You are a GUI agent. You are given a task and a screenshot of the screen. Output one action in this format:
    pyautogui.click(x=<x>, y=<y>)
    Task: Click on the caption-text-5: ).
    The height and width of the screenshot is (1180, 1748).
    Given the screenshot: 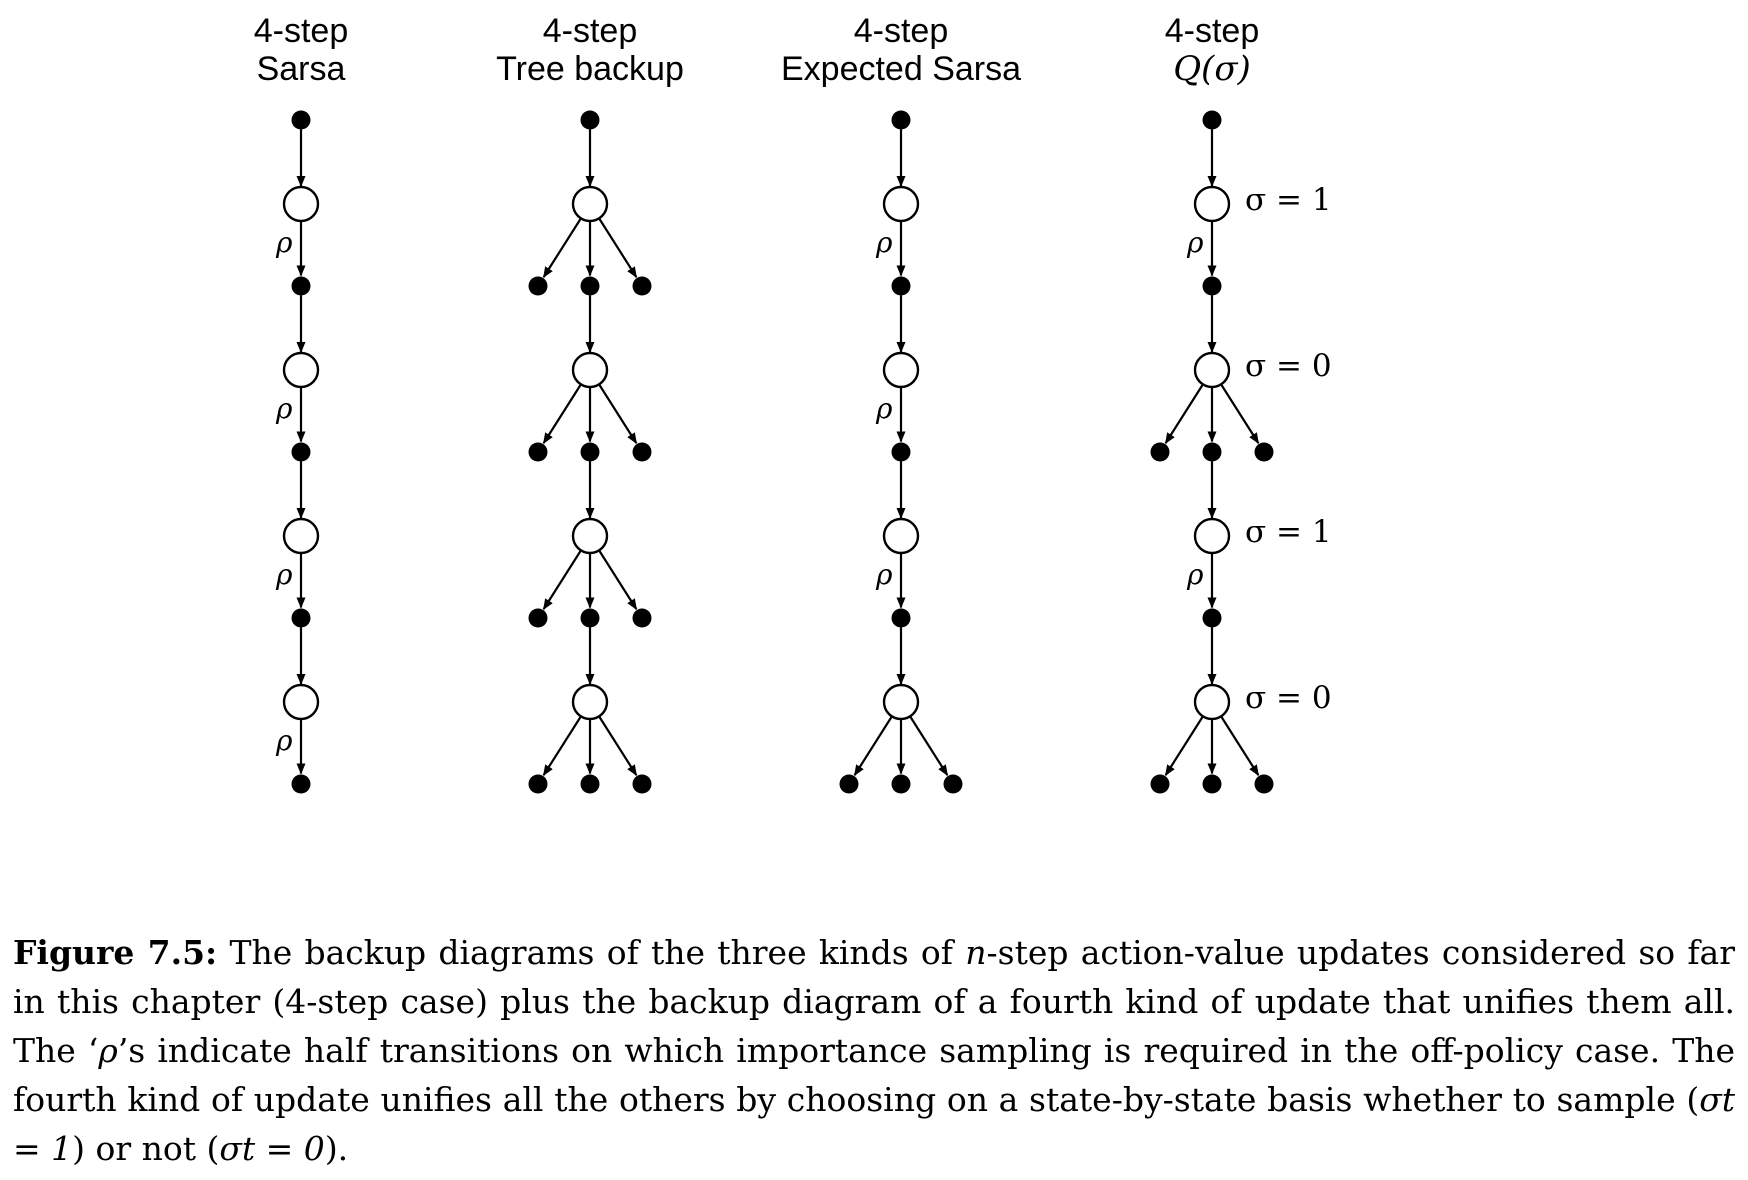 What is the action you would take?
    pyautogui.click(x=336, y=1148)
    